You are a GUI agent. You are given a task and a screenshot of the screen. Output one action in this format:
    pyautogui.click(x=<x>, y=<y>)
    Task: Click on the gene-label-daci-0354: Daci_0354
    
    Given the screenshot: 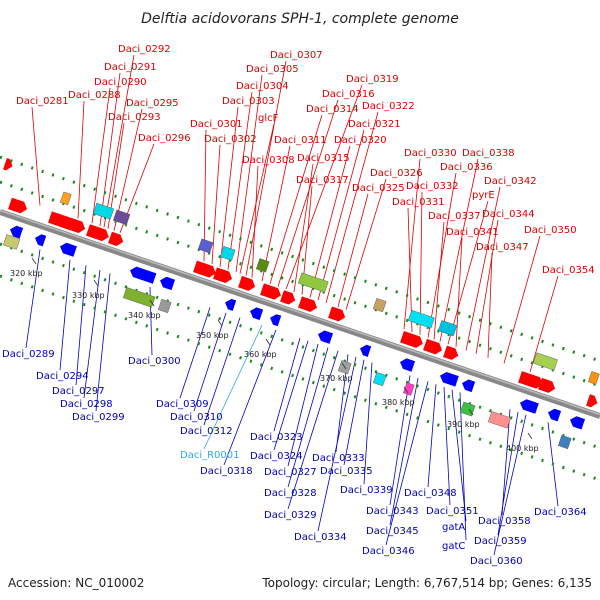 What is the action you would take?
    pyautogui.click(x=568, y=270)
    